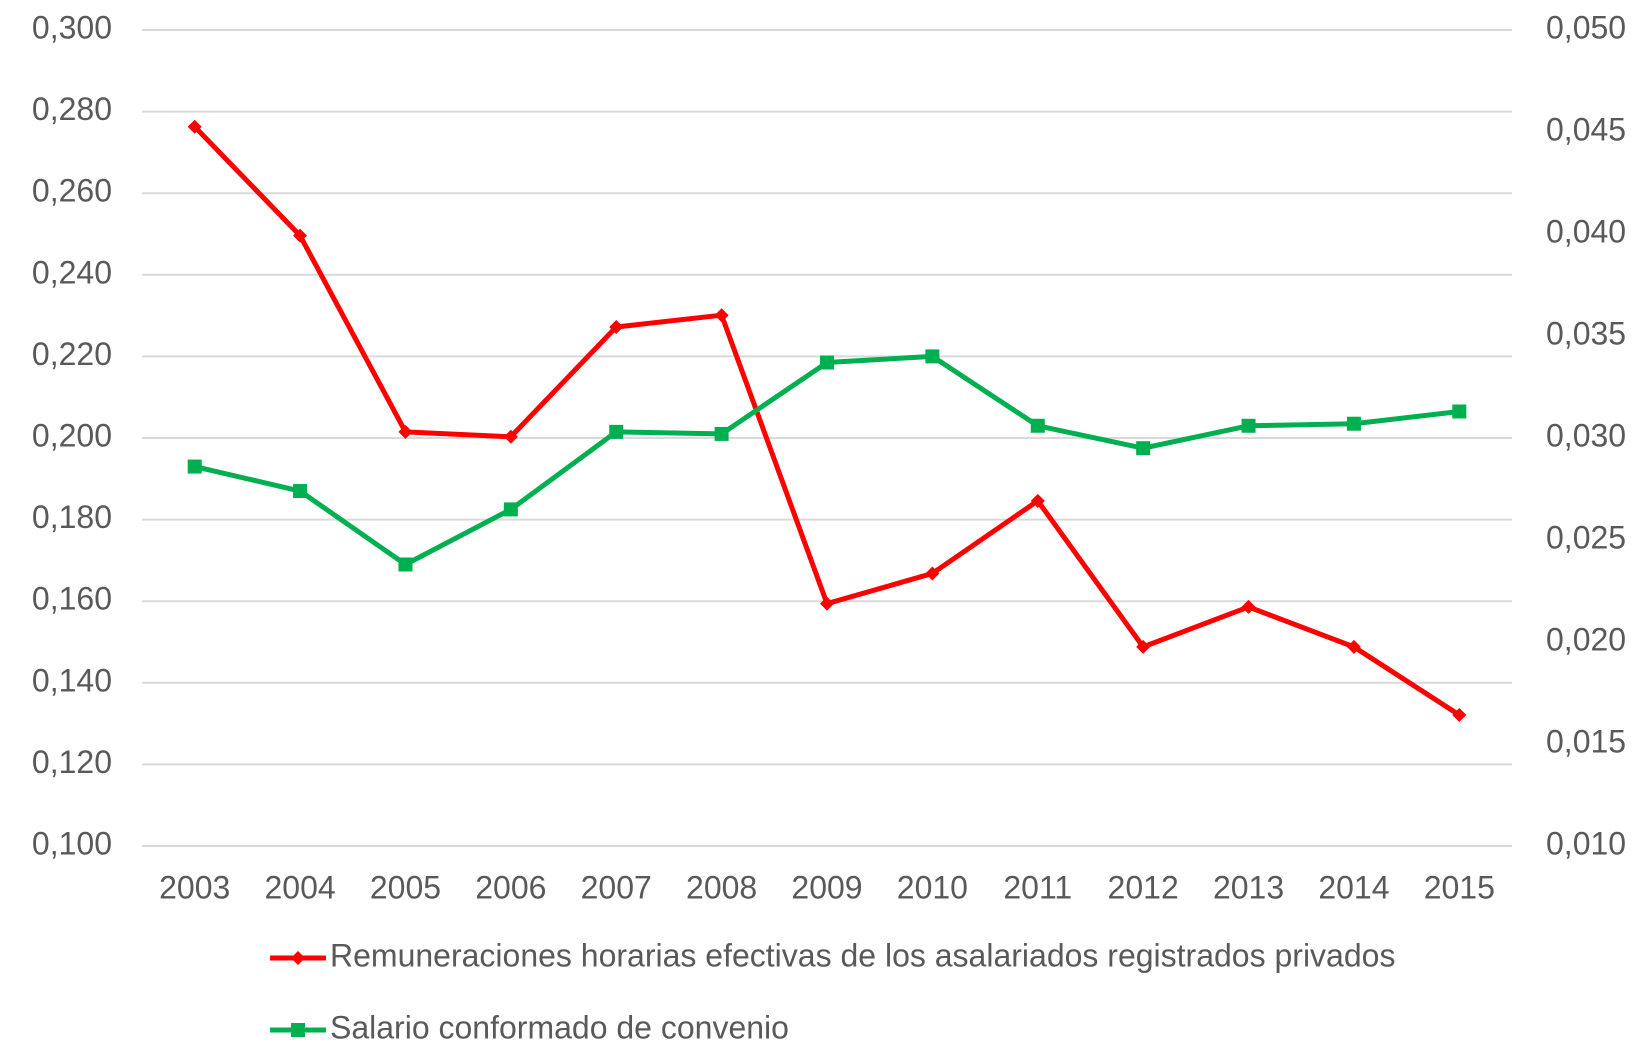 The image size is (1646, 1047). I want to click on y-tick-label: 0,280, so click(72, 109).